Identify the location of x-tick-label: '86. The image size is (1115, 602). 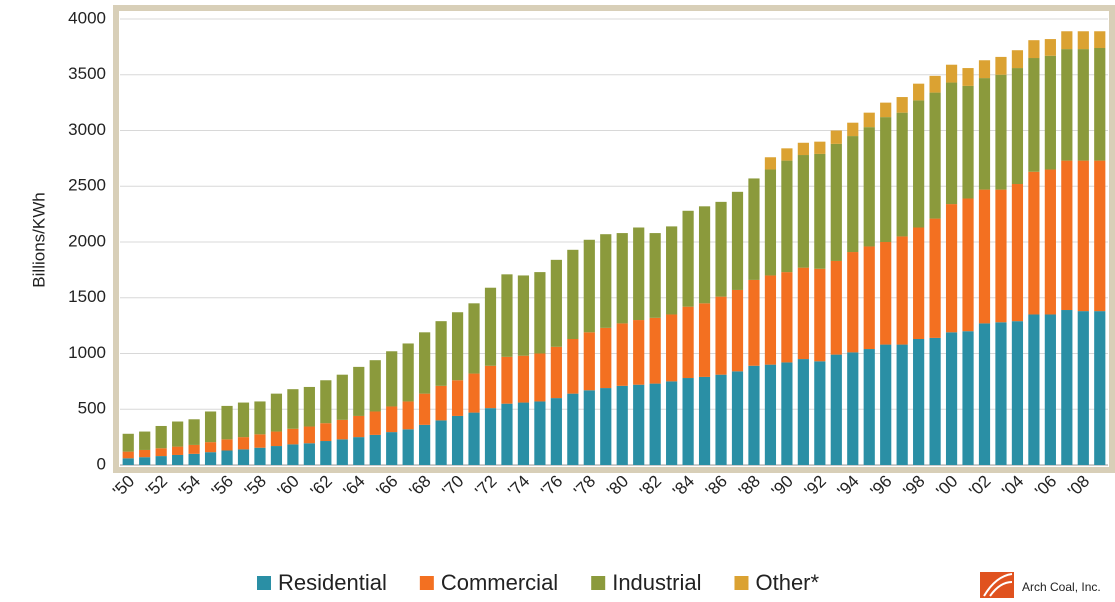
(716, 486).